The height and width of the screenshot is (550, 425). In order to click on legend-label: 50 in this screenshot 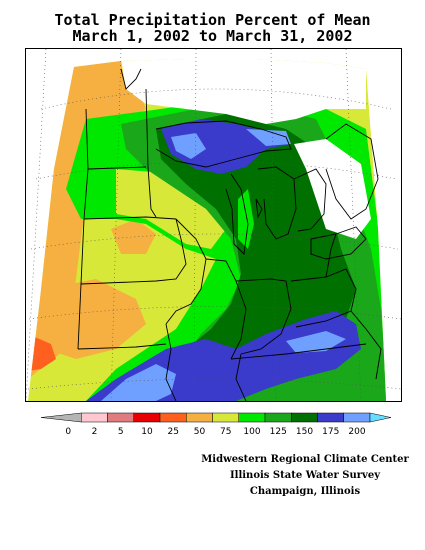, I will do `click(200, 432)`.